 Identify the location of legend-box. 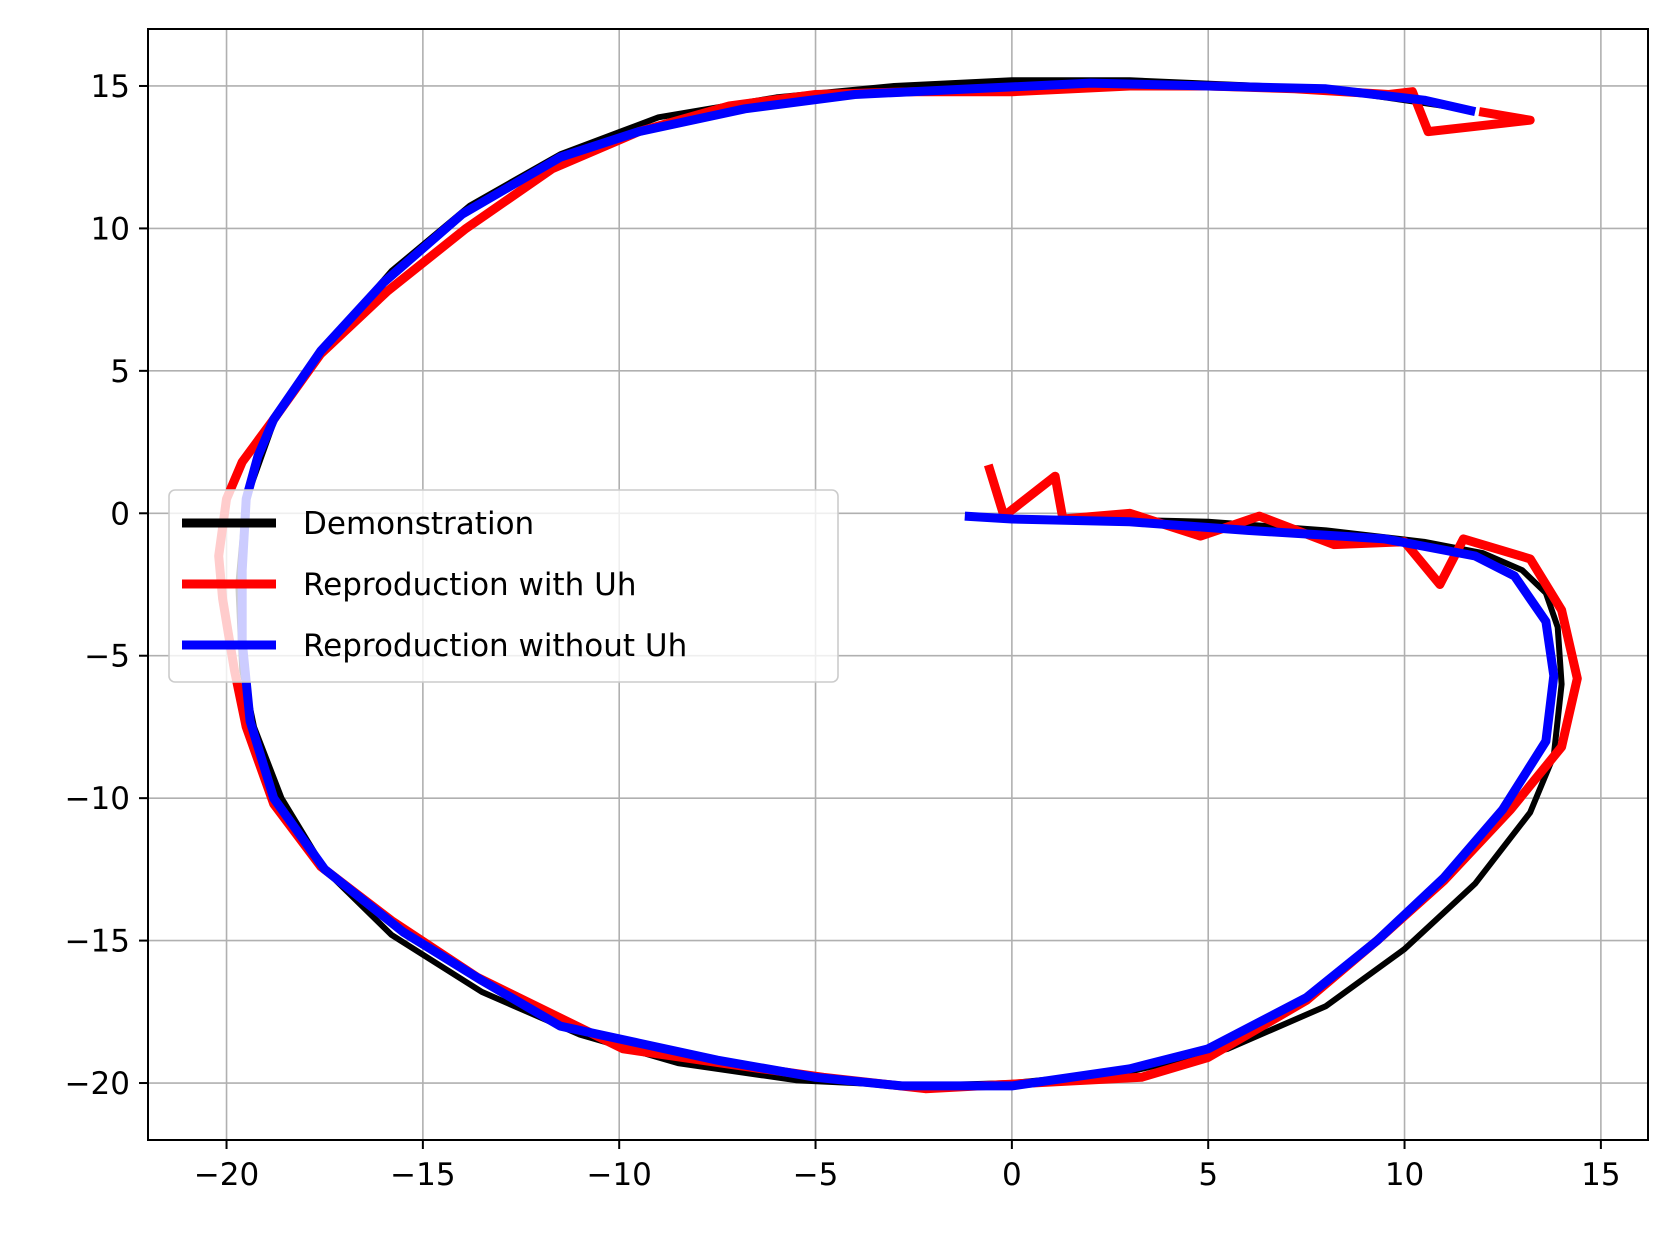
(503, 586).